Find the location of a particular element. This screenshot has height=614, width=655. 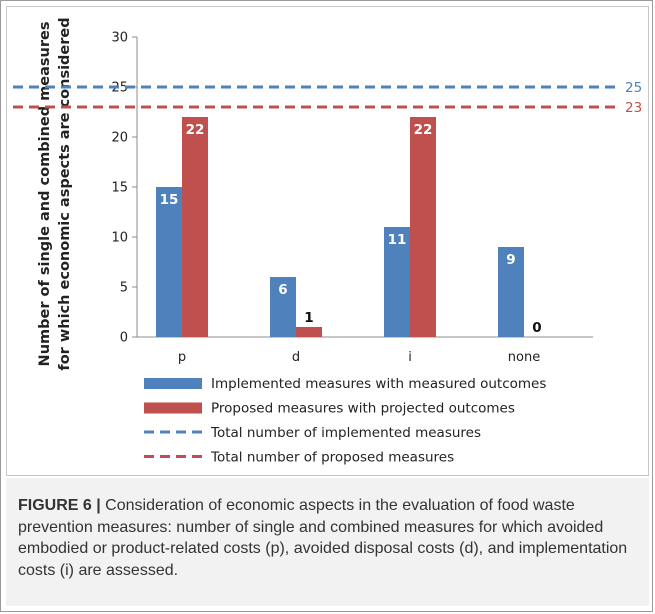

x-tick-label: d is located at coordinates (296, 357).